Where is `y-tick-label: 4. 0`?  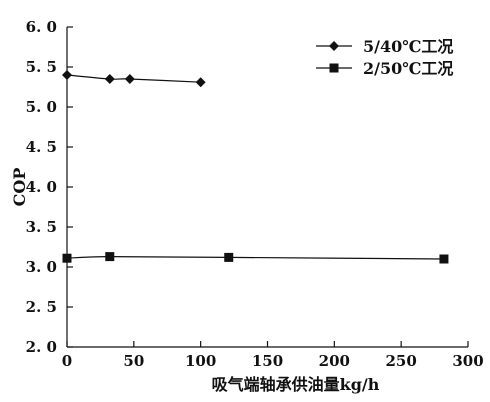 y-tick-label: 4. 0 is located at coordinates (41, 187).